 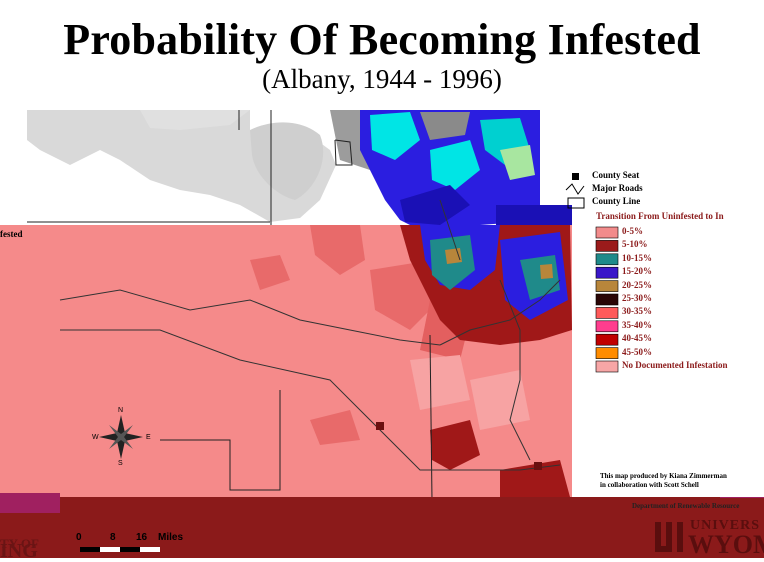 I want to click on legend-class-label: 10-15%, so click(x=637, y=257).